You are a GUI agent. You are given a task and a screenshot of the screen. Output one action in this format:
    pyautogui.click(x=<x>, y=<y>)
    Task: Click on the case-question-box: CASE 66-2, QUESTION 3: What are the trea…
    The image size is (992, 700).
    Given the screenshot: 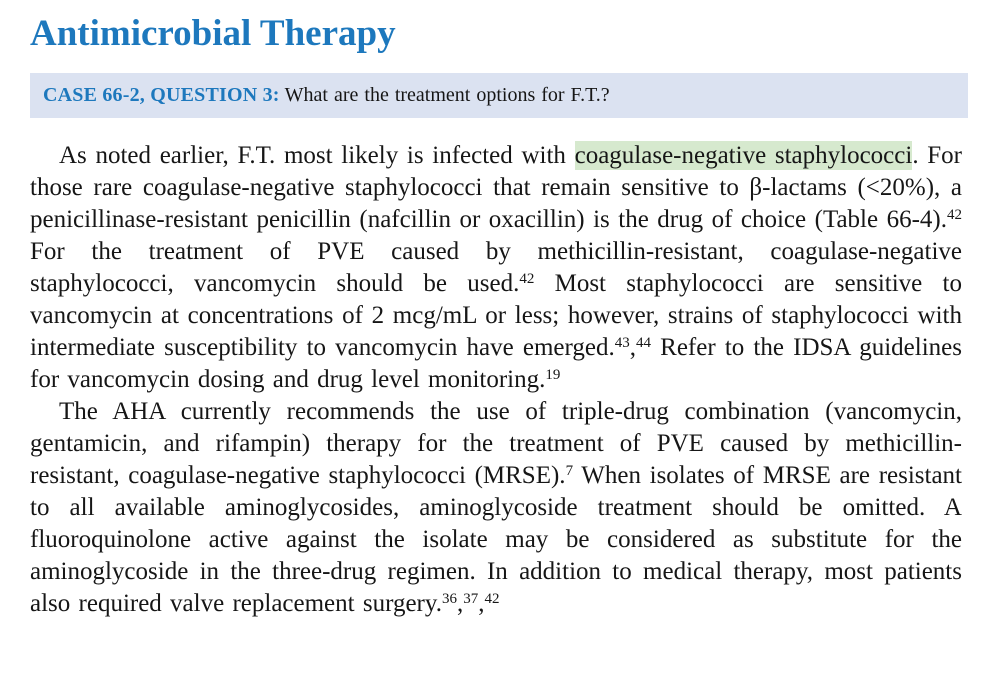 What is the action you would take?
    pyautogui.click(x=499, y=95)
    